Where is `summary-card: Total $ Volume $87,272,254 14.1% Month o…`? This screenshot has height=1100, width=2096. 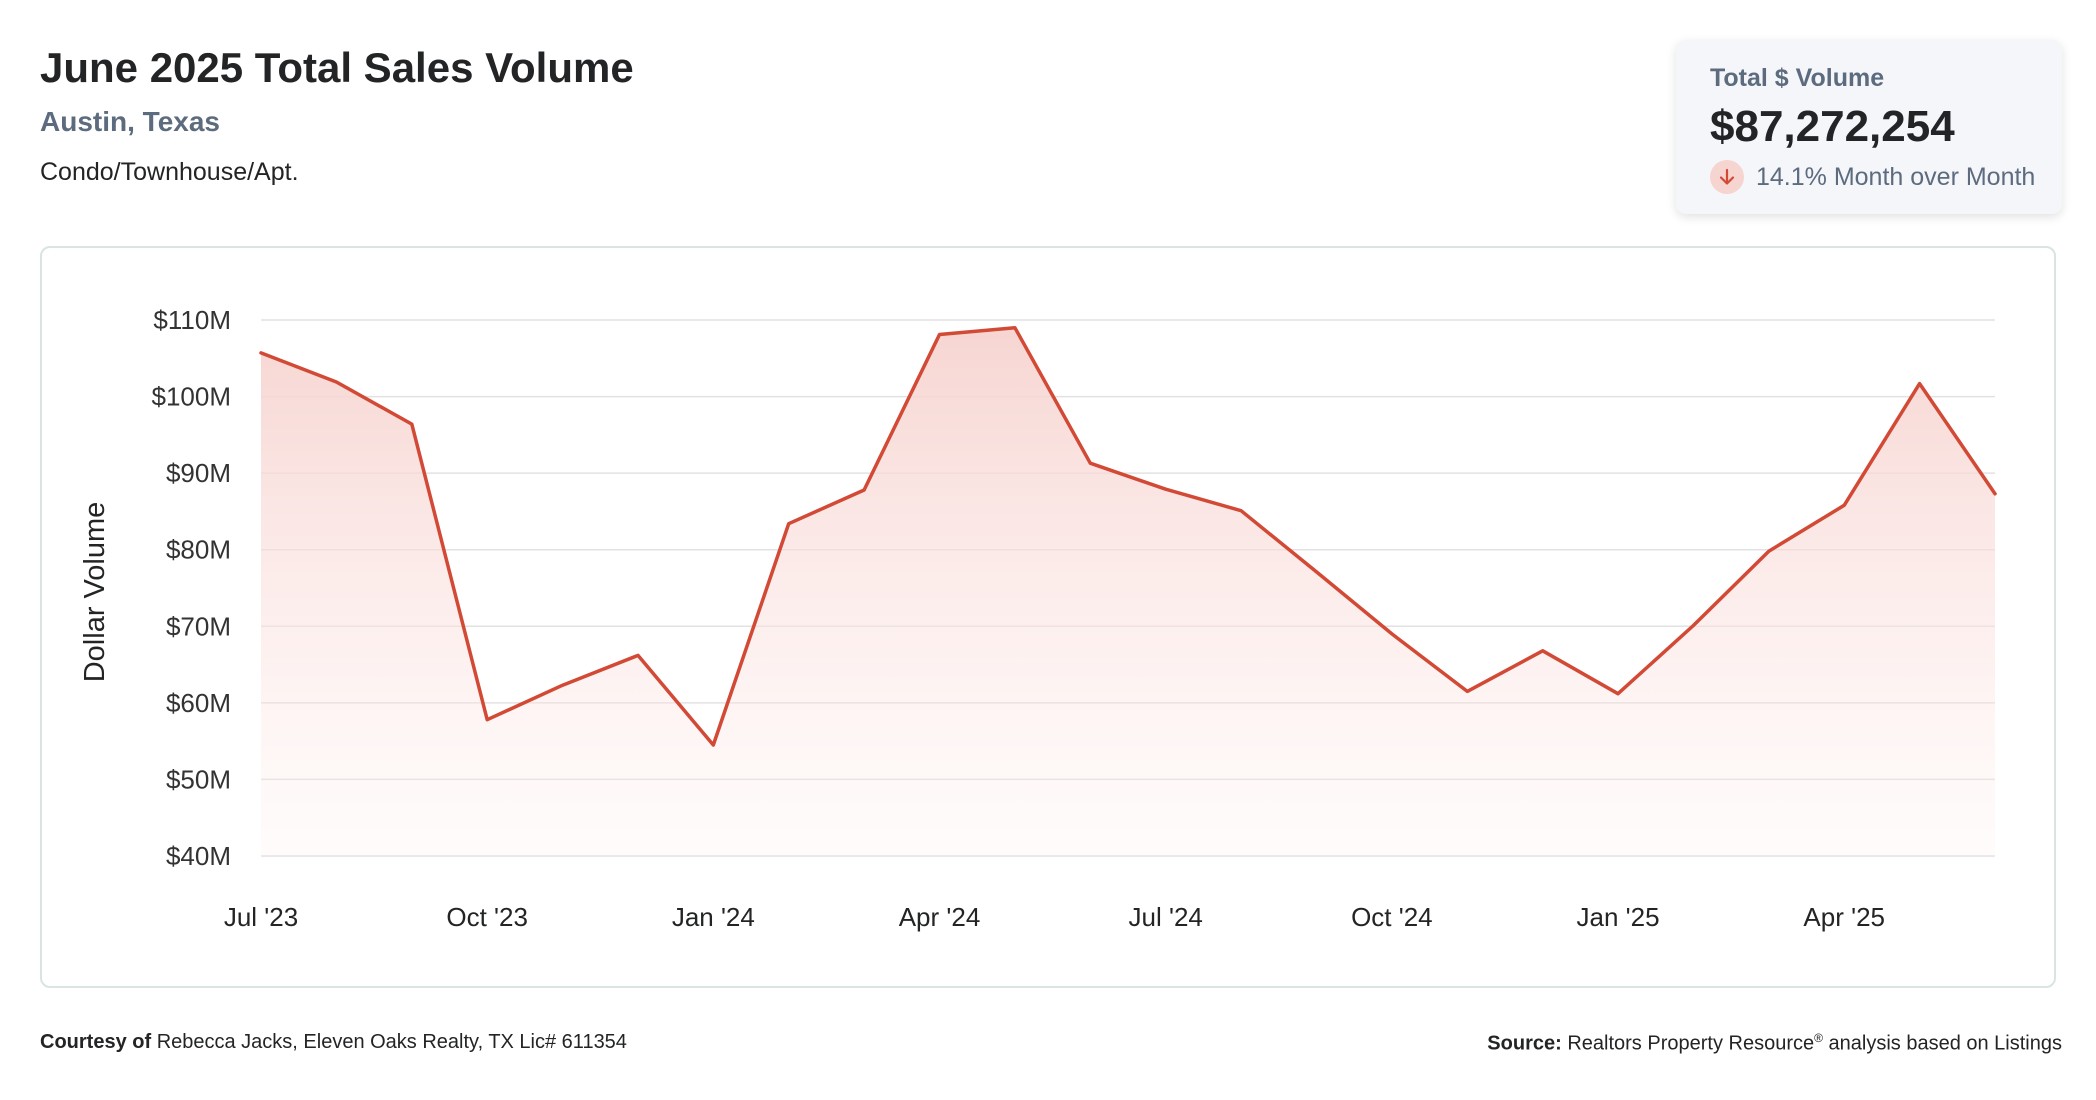 summary-card: Total $ Volume $87,272,254 14.1% Month o… is located at coordinates (1869, 127).